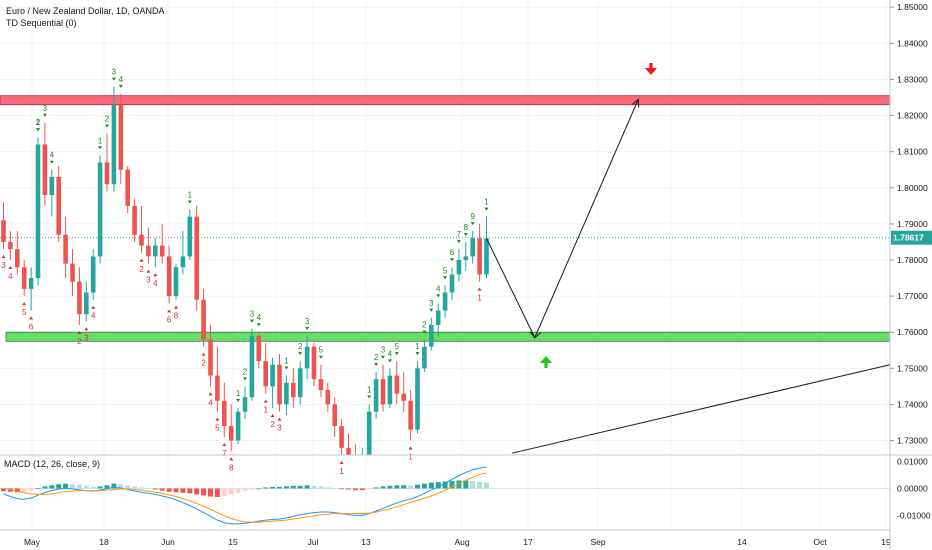 Image resolution: width=932 pixels, height=550 pixels. What do you see at coordinates (445, 495) in the screenshot?
I see `macd-pane` at bounding box center [445, 495].